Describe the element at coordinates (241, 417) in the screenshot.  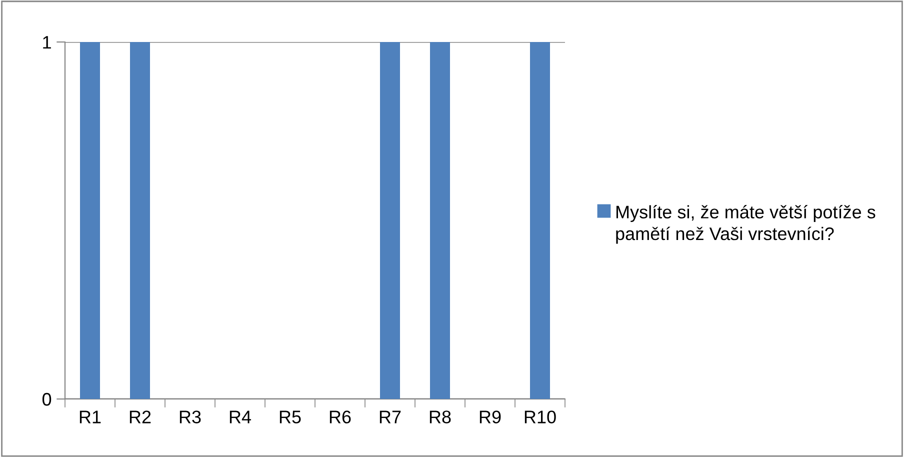
I see `x-tick-label: R4` at that location.